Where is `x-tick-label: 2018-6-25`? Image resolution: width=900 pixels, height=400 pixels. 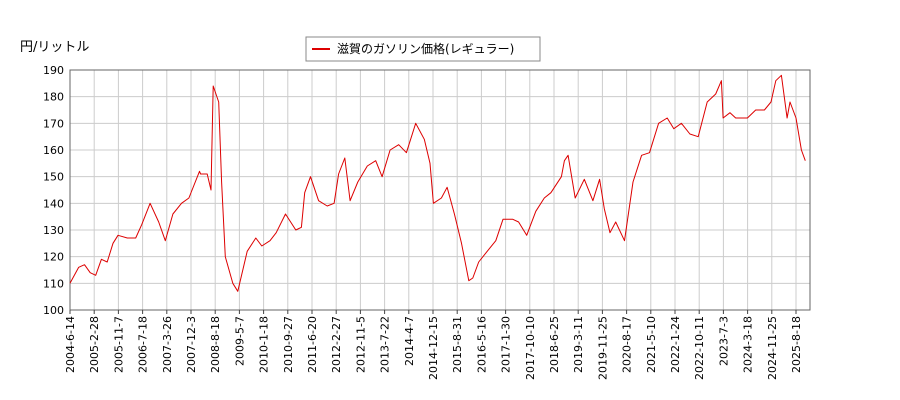
x-tick-label: 2018-6-25 is located at coordinates (554, 344).